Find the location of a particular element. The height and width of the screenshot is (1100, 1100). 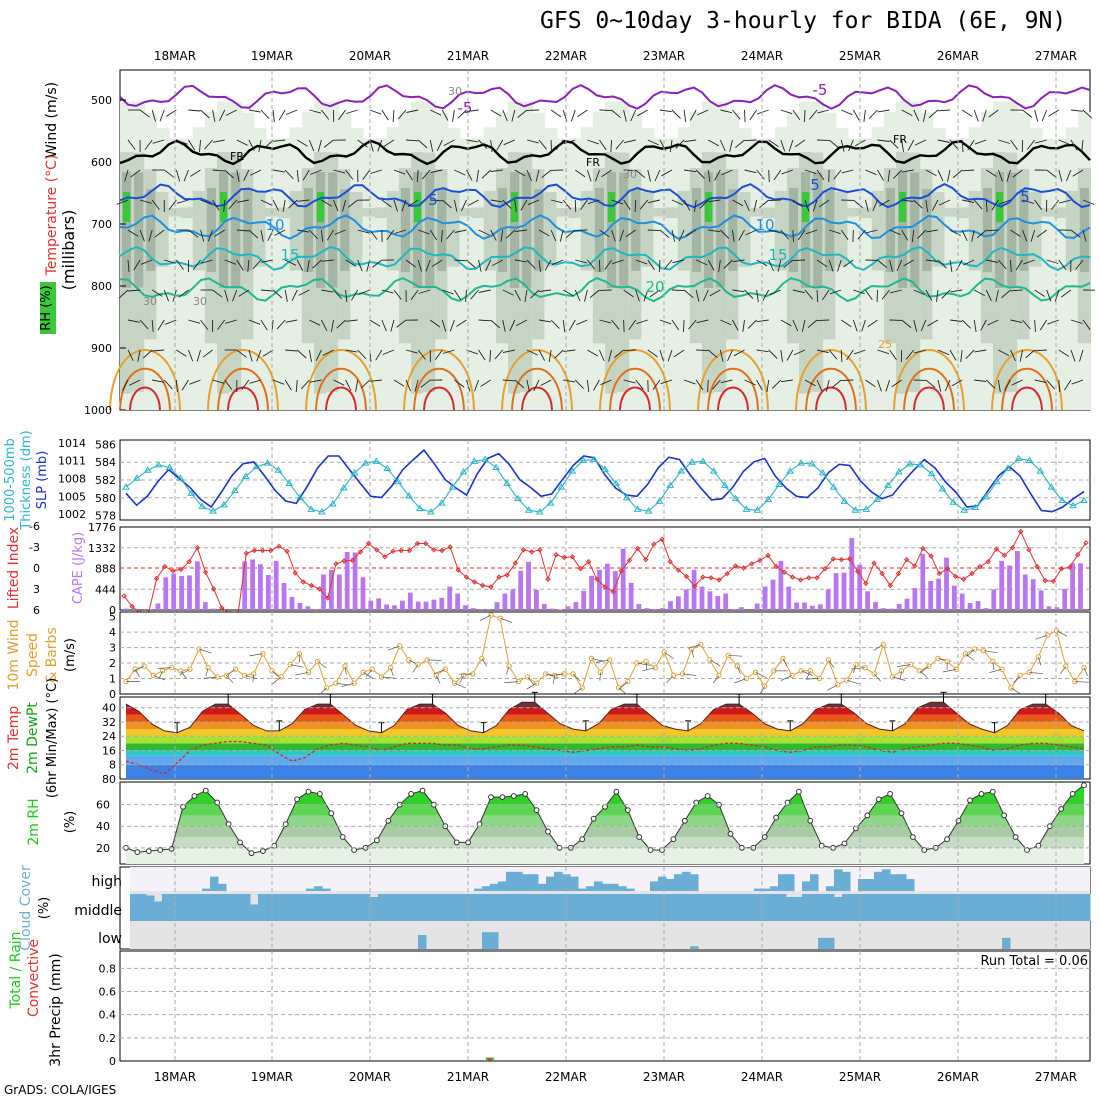

grads-credit: GrADS: COLA/IGES is located at coordinates (60, 1090).